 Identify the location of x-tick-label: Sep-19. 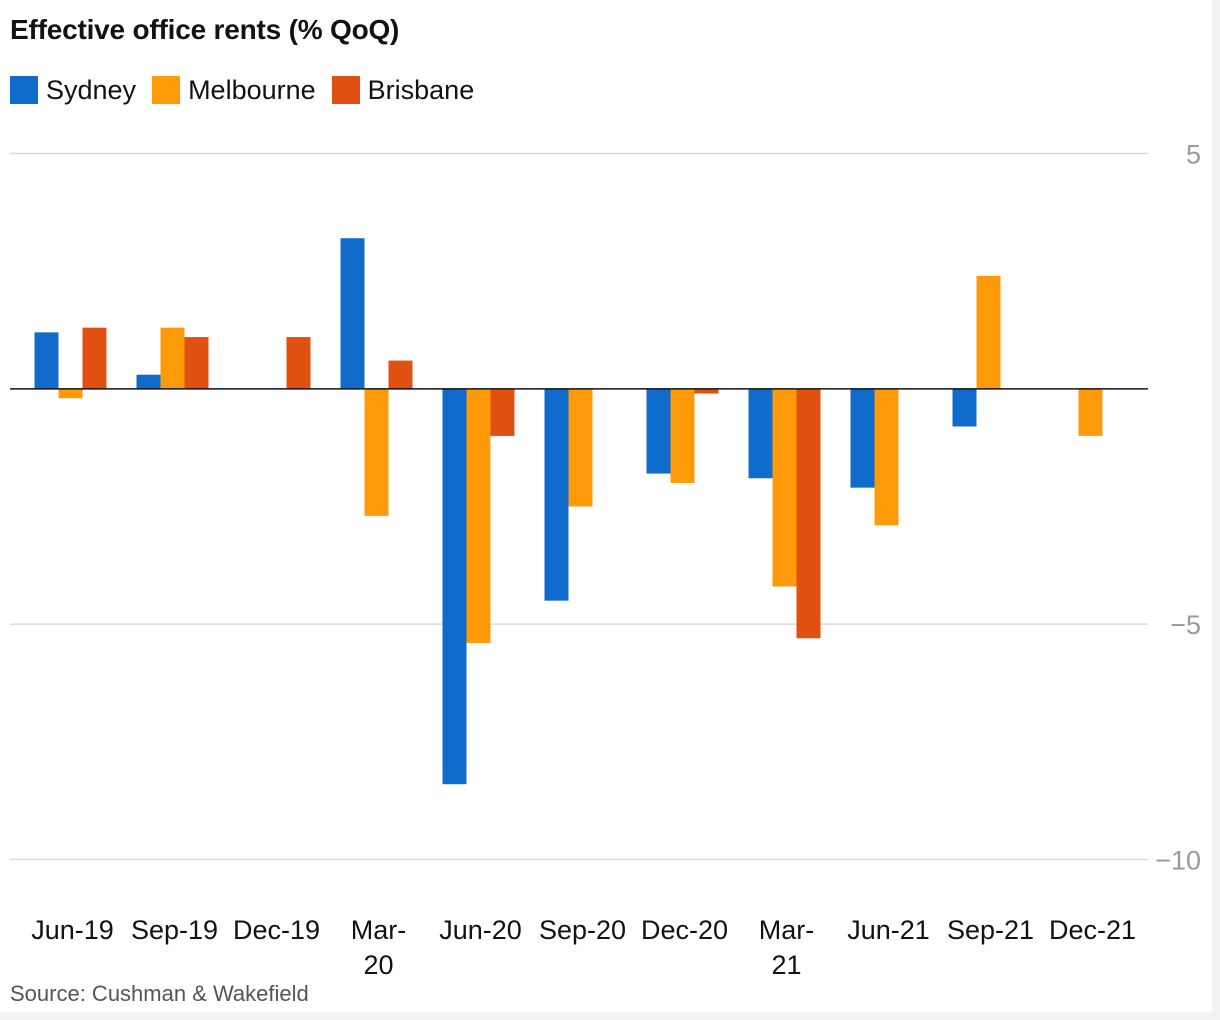
(174, 930).